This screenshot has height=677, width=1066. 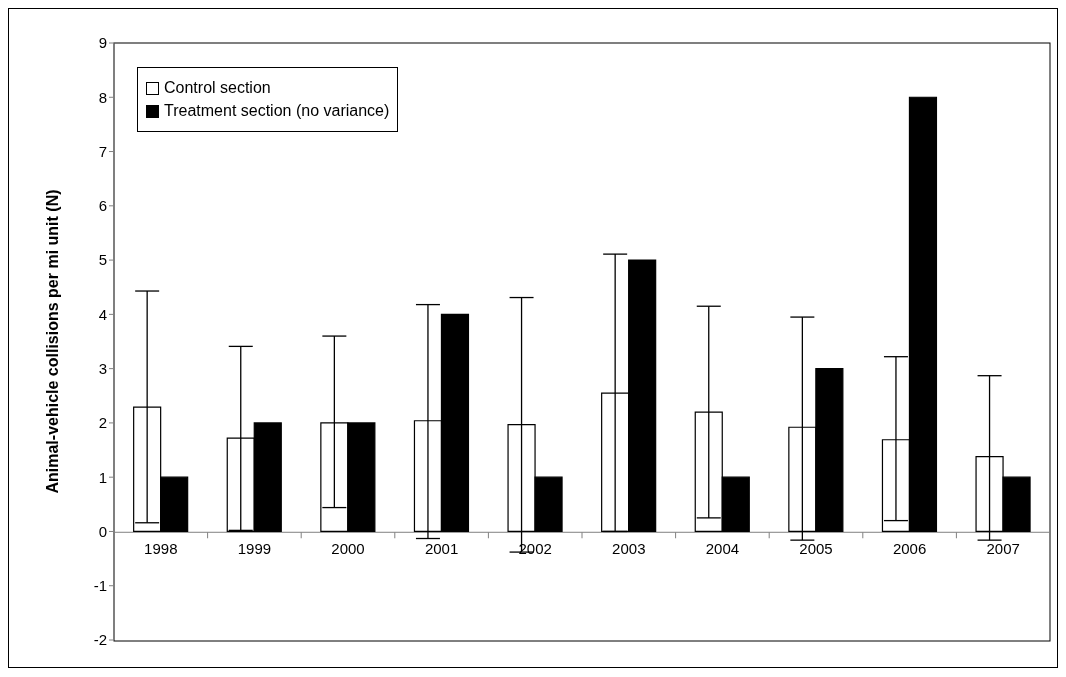 I want to click on x-tick-label: 2004, so click(x=722, y=549).